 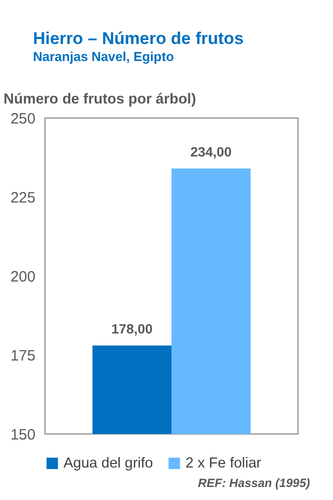 I want to click on chart-title: Hierro – Número de frutos, so click(x=138, y=38).